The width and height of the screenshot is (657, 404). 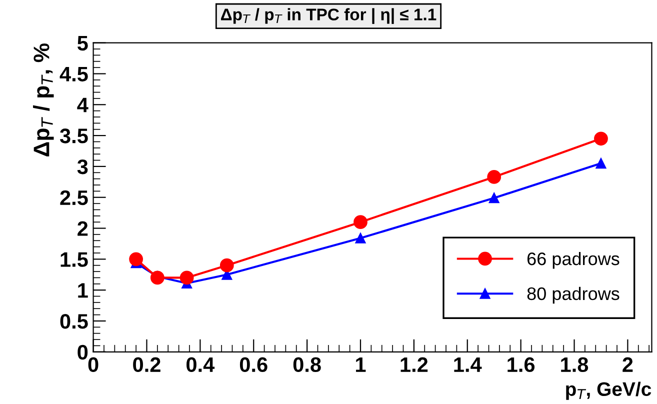 What do you see at coordinates (83, 228) in the screenshot?
I see `y-tick-label: 2` at bounding box center [83, 228].